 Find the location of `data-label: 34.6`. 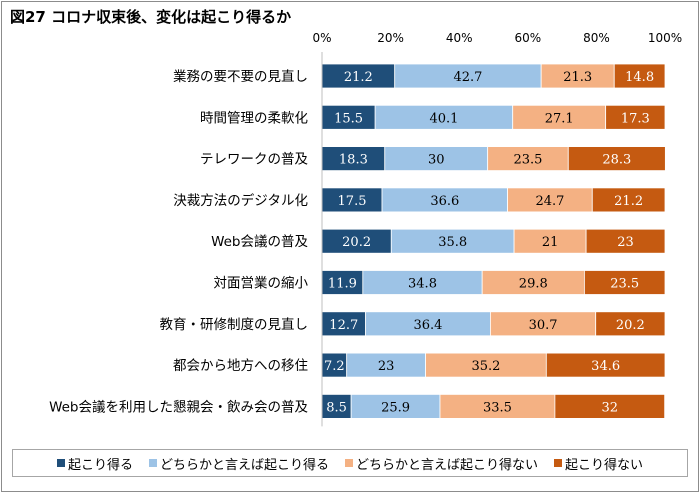

data-label: 34.6 is located at coordinates (605, 366).